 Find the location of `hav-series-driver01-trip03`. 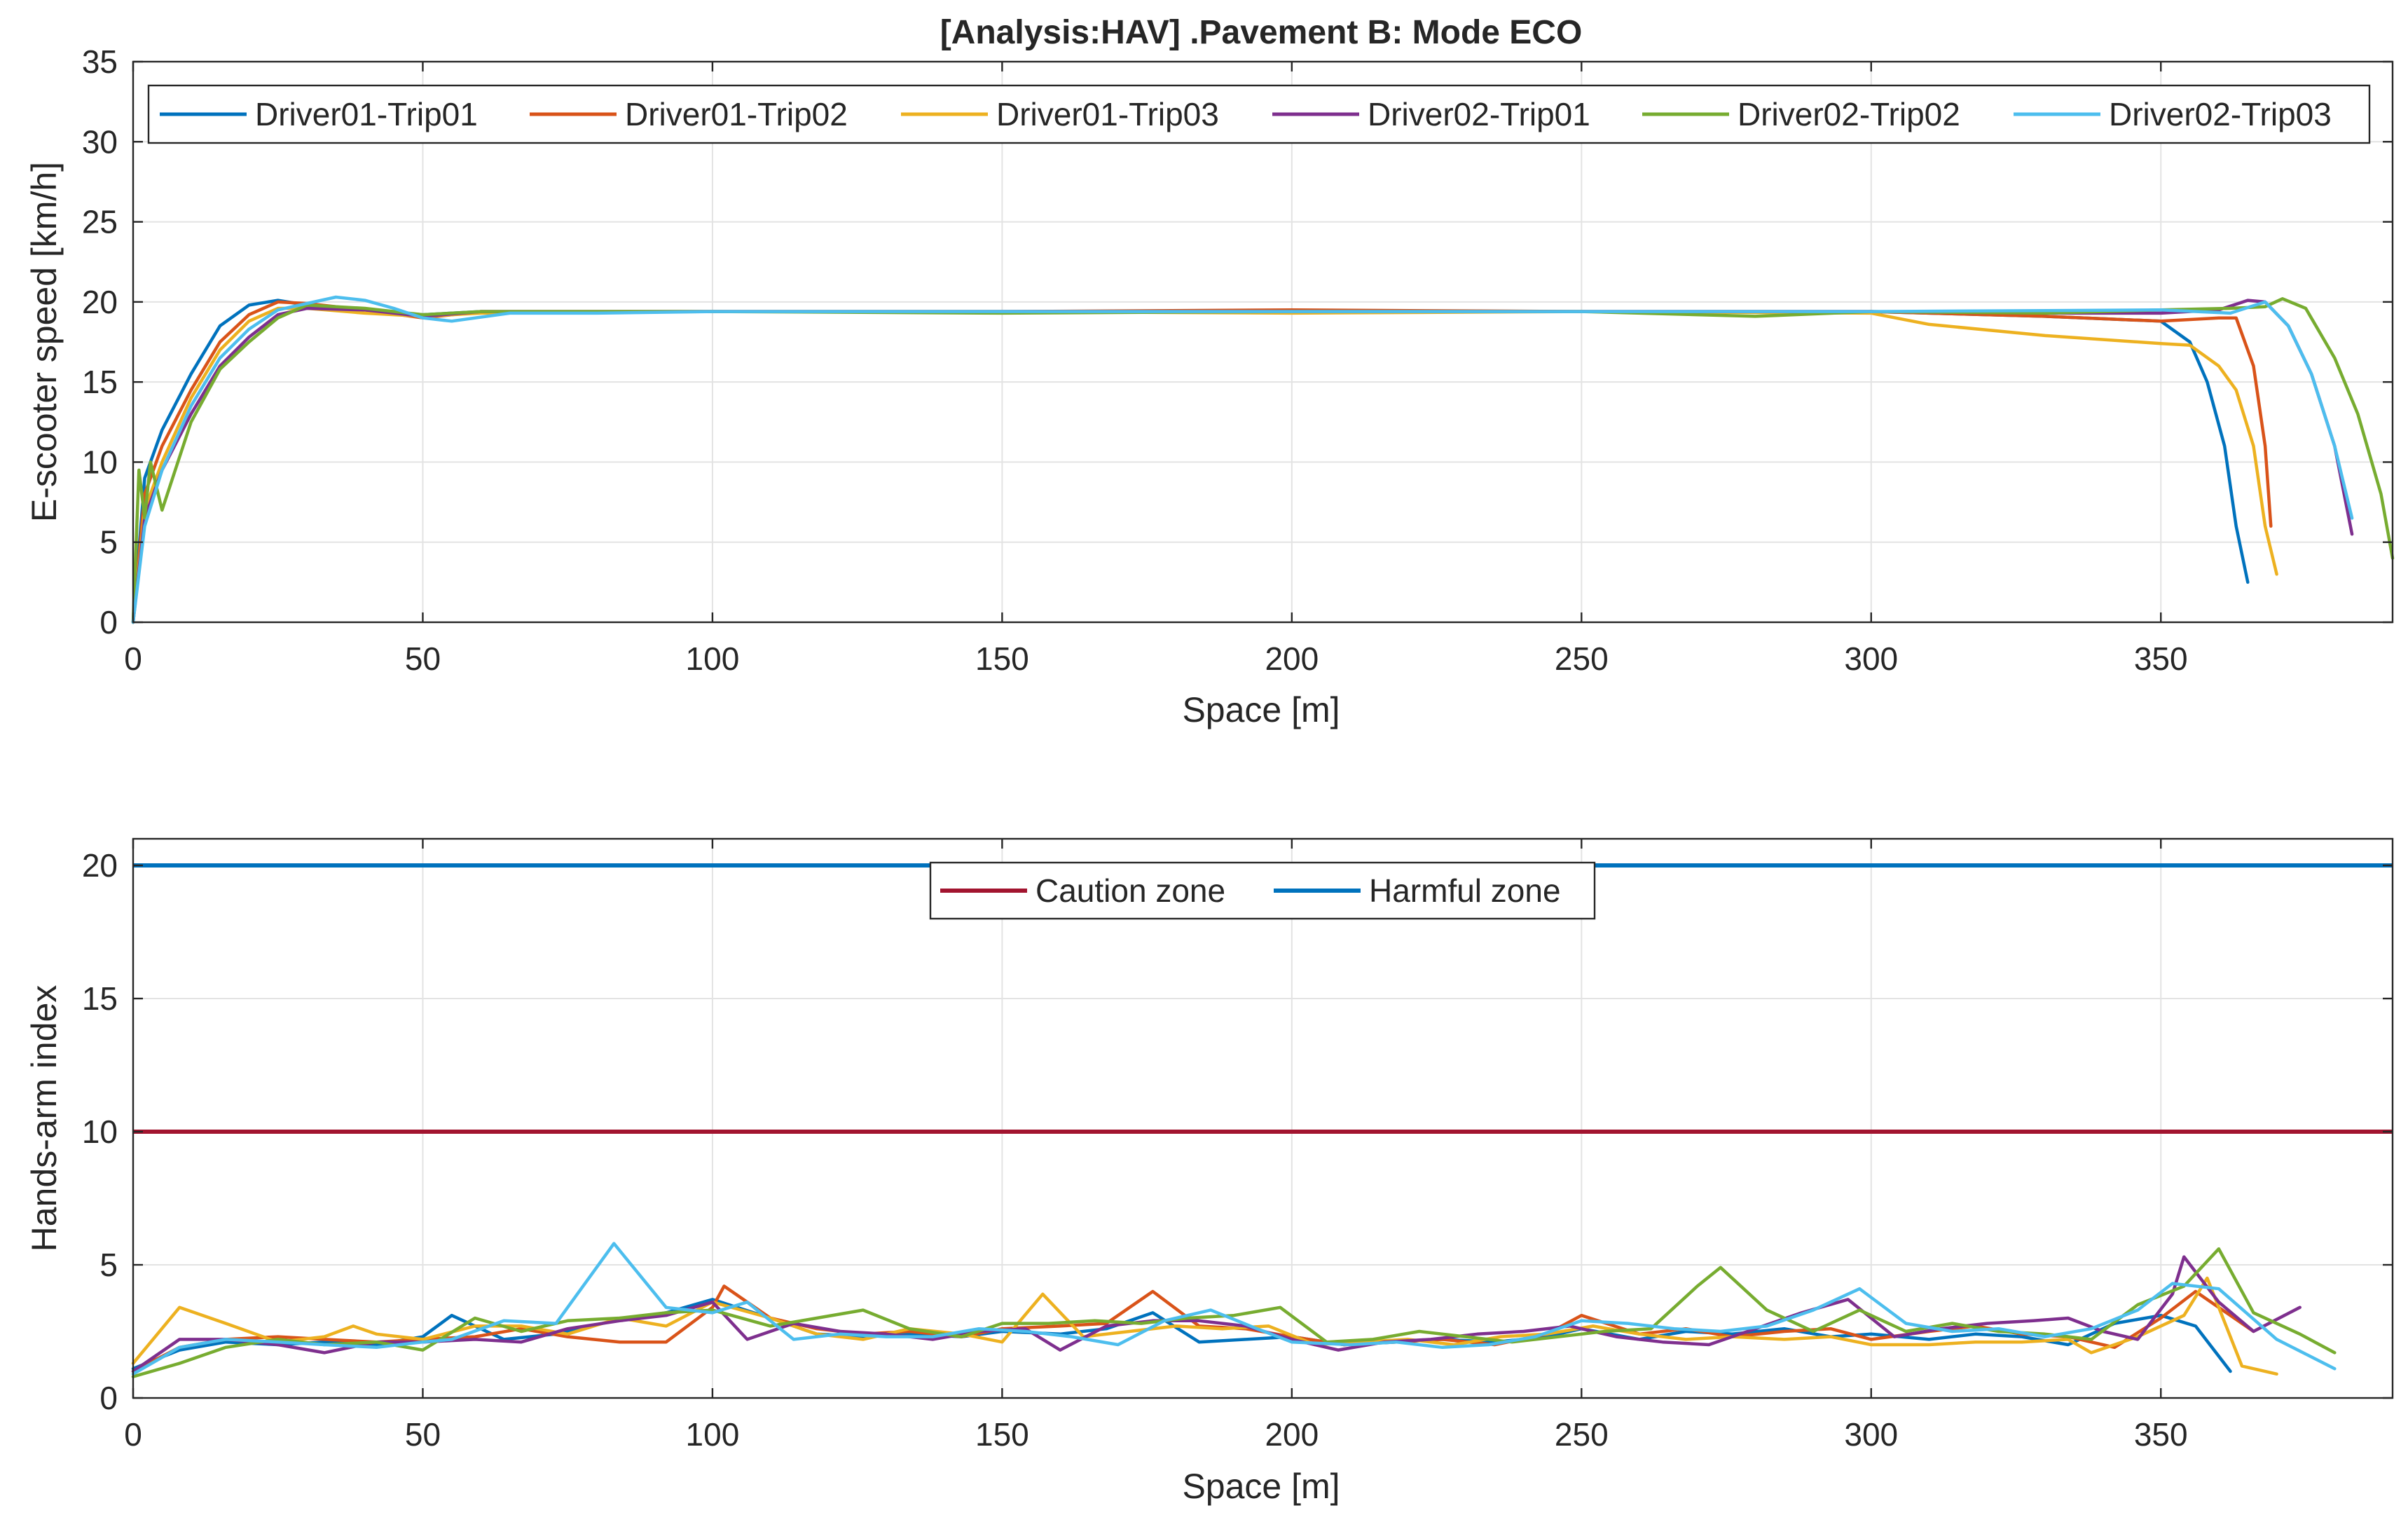

hav-series-driver01-trip03 is located at coordinates (1204, 1326).